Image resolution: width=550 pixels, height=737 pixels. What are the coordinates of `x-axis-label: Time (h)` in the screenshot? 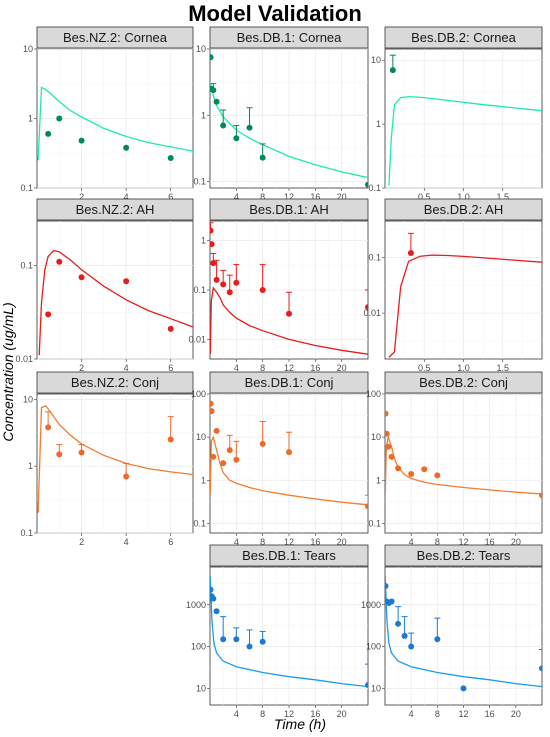 It's located at (300, 724).